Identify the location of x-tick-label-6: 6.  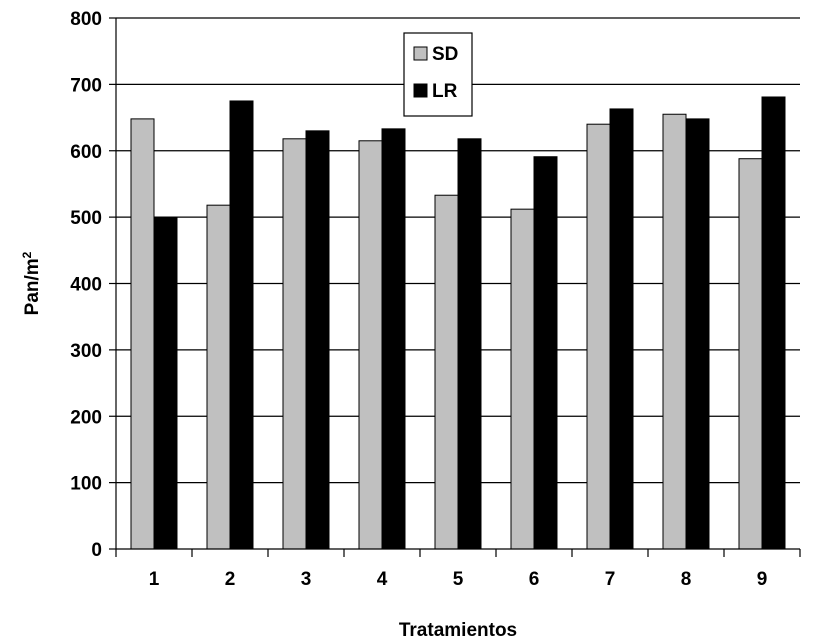
(534, 579).